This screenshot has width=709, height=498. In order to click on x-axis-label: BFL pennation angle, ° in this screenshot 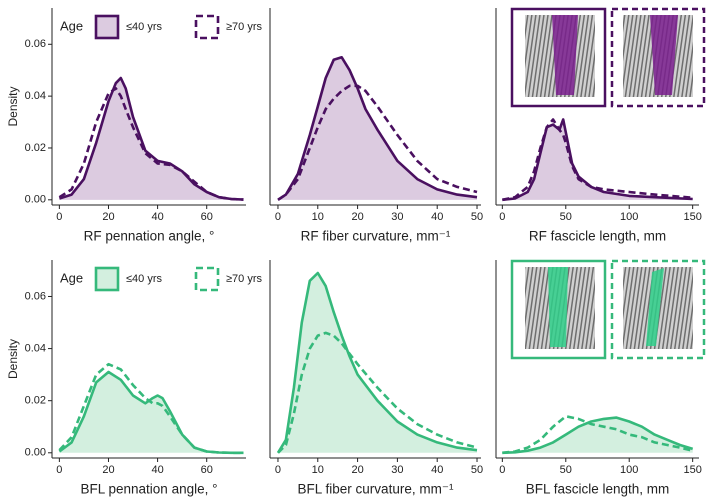, I will do `click(149, 489)`.